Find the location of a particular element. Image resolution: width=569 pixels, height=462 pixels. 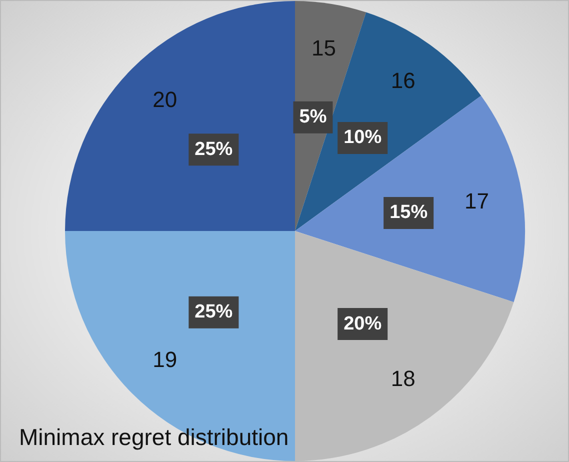

data-label: 10% is located at coordinates (363, 137).